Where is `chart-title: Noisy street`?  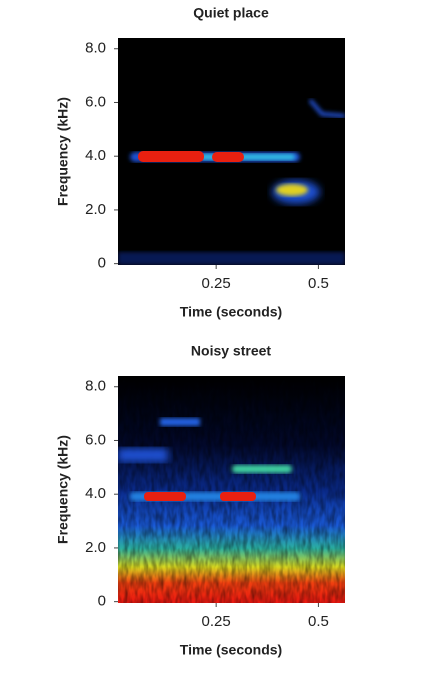 chart-title: Noisy street is located at coordinates (231, 351).